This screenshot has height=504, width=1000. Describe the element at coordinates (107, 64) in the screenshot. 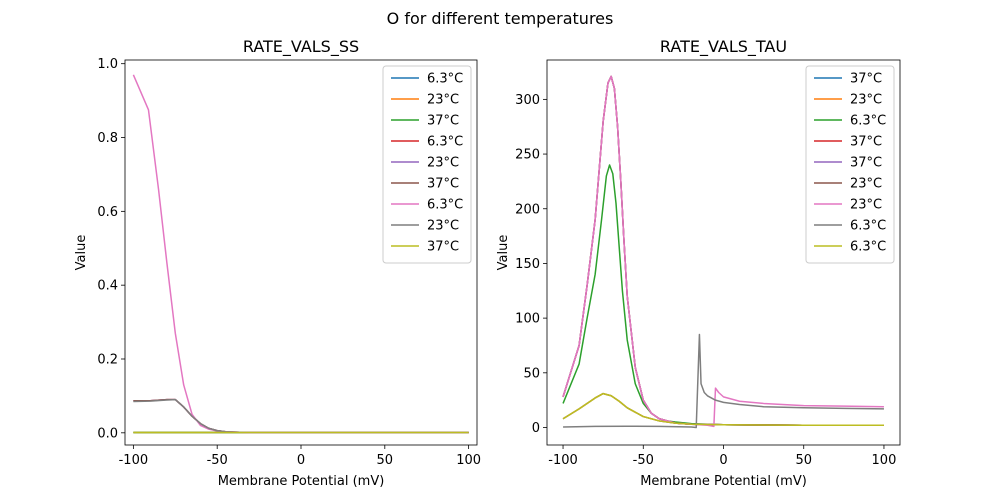

I see `chart-0-ytick-label-5: 1.0` at that location.